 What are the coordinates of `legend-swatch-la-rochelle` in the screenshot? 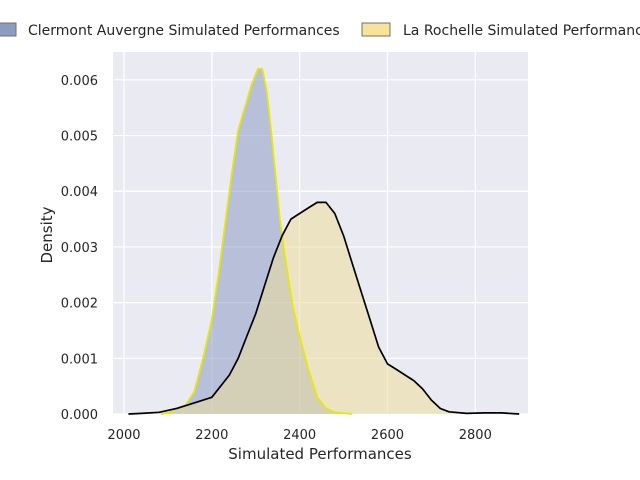 It's located at (376, 29).